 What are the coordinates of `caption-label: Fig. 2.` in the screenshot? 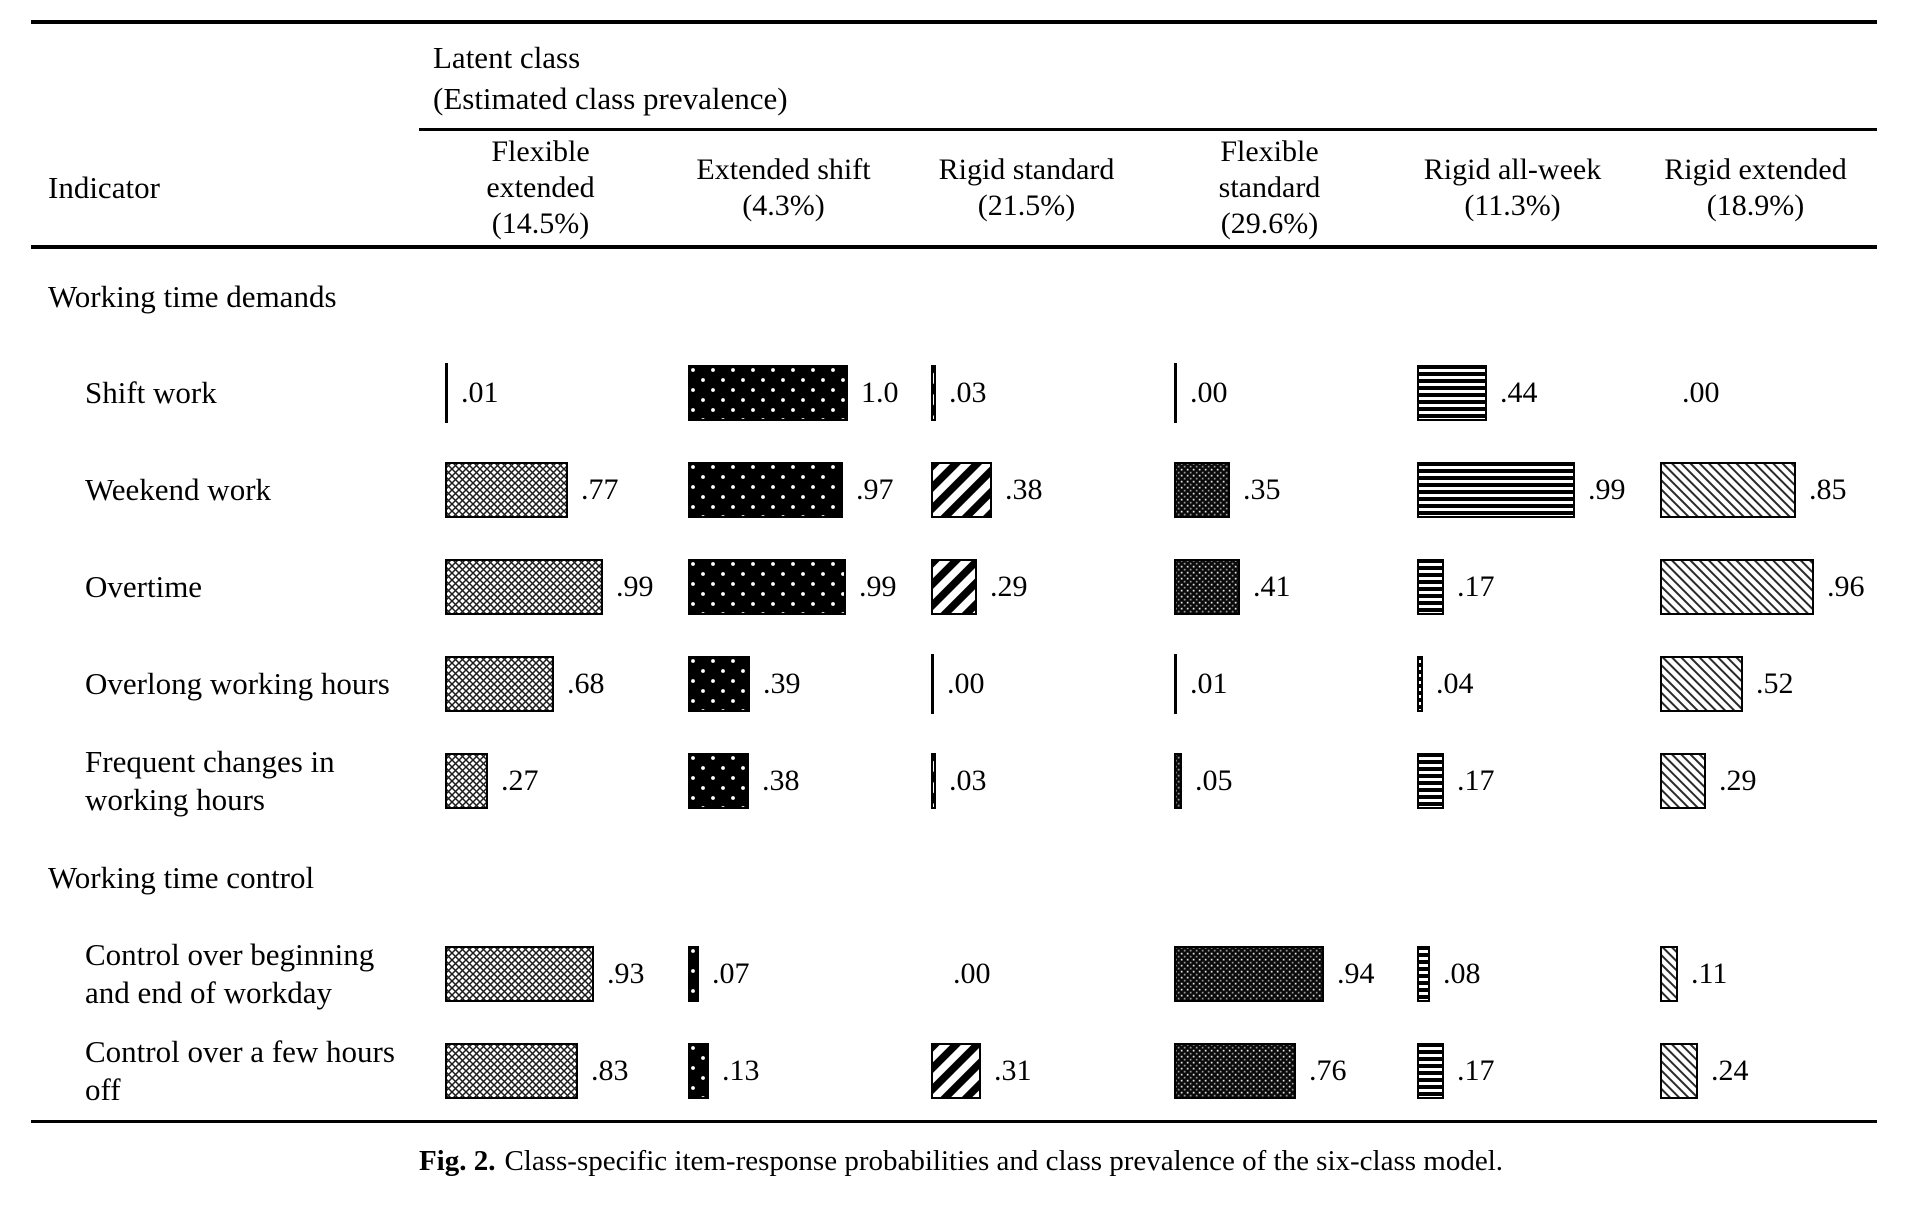 It's located at (457, 1160).